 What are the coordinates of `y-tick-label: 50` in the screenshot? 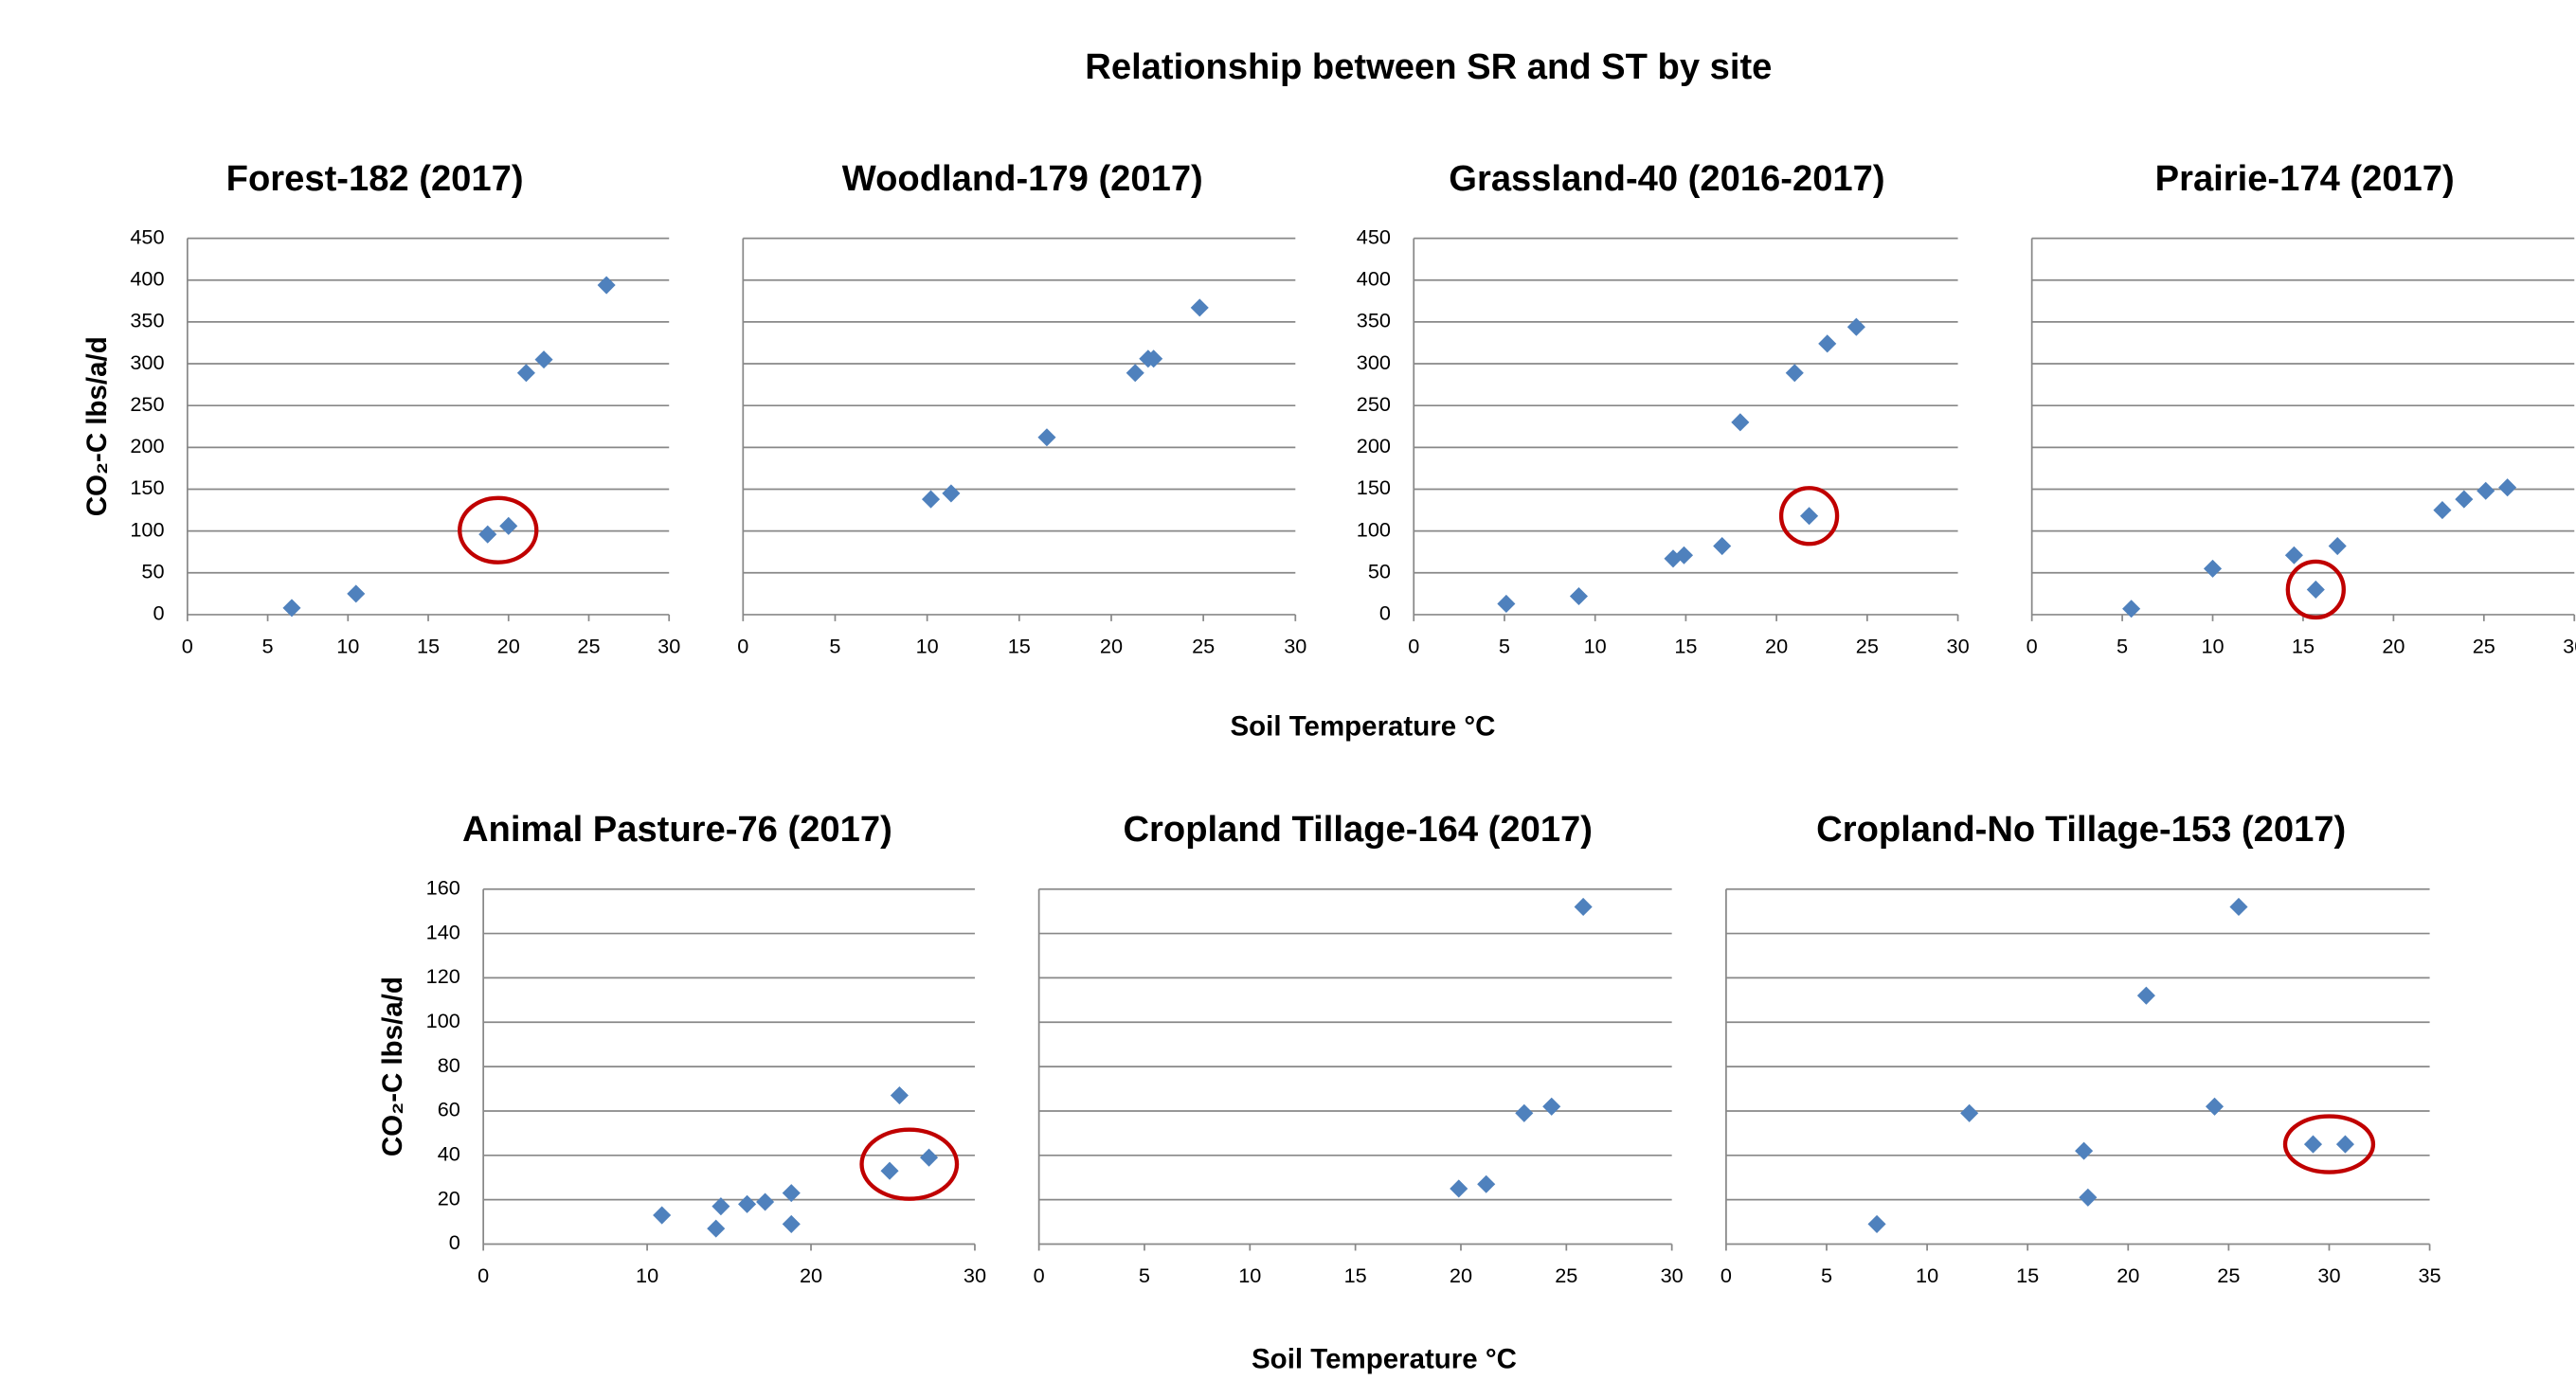 It's located at (1379, 571).